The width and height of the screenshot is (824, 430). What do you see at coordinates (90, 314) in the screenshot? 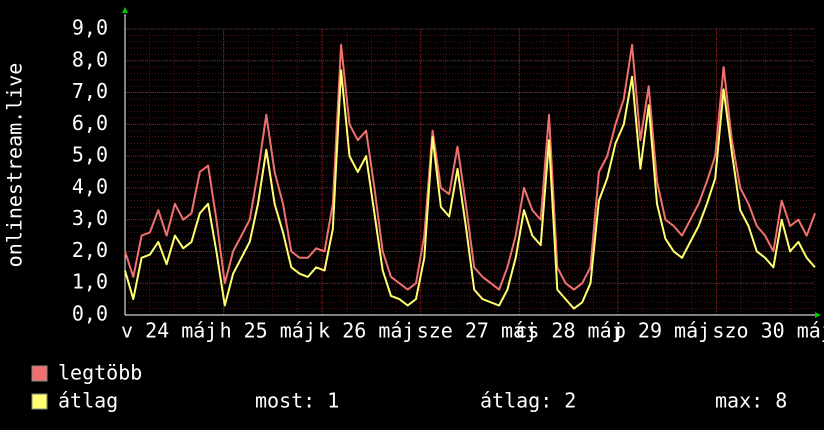
I see `y-tick-label: 0,0` at bounding box center [90, 314].